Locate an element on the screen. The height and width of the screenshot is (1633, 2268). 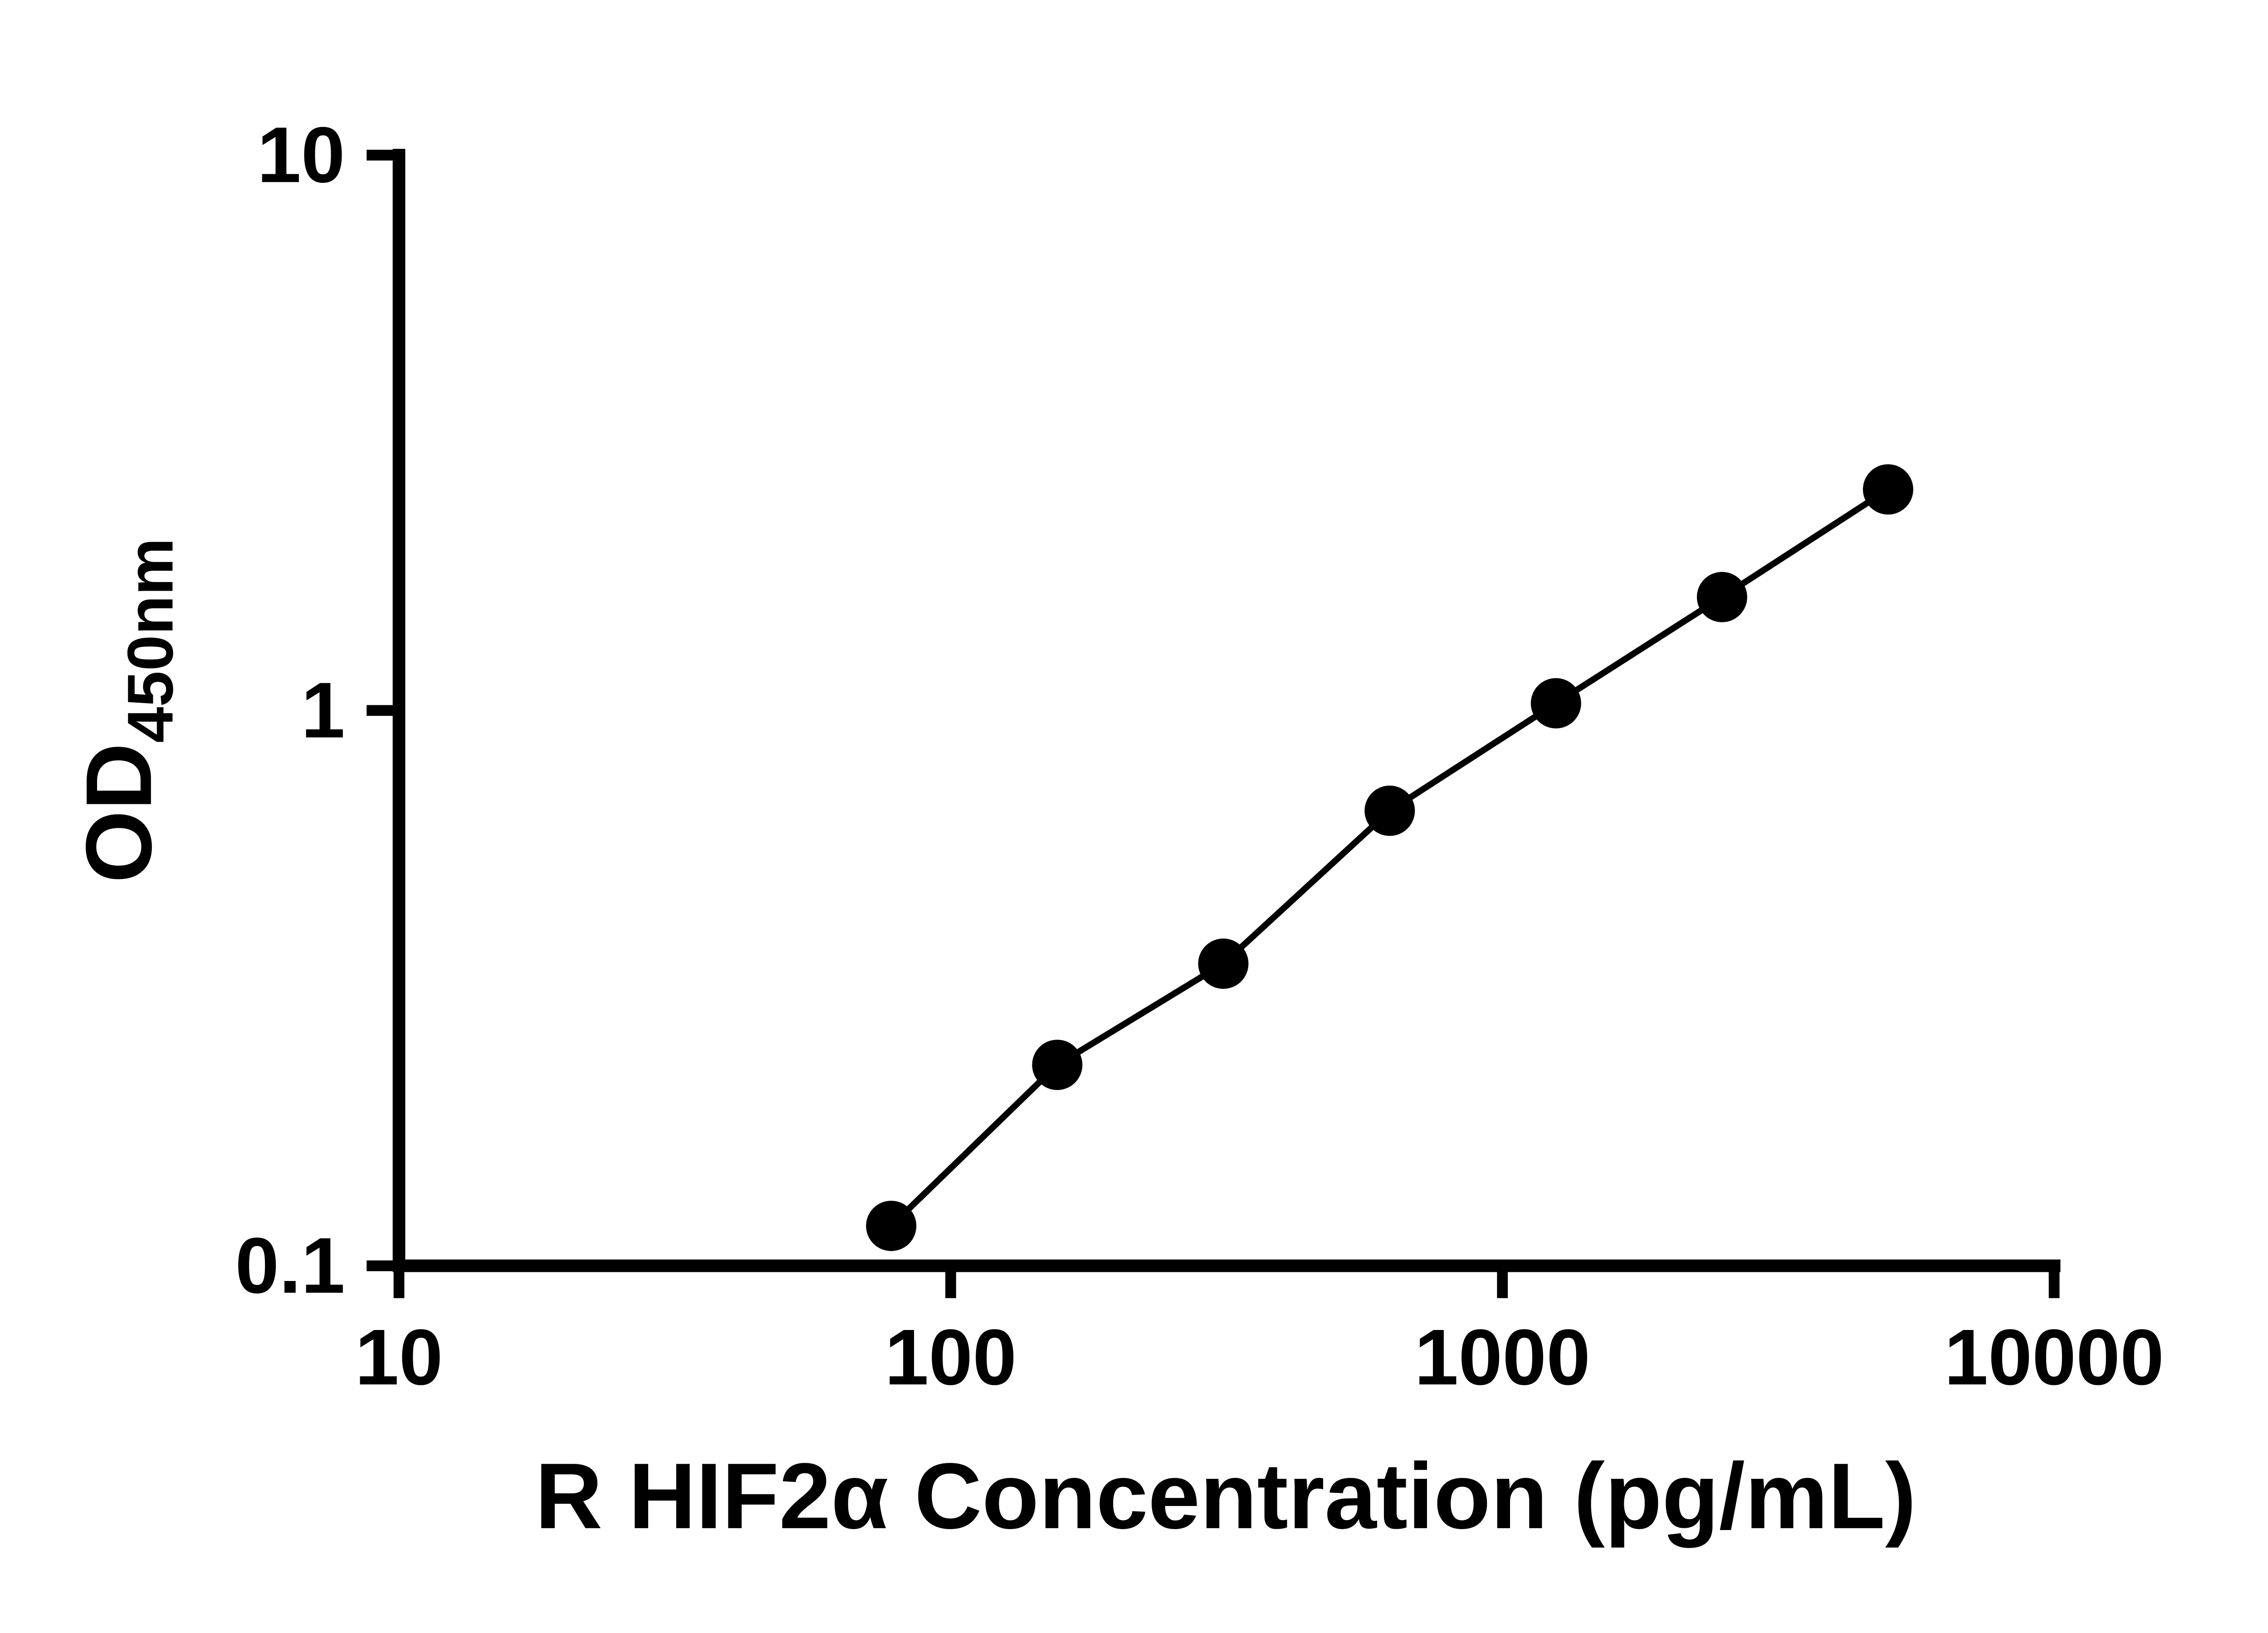
x-tick-label: 1000 is located at coordinates (1502, 1357).